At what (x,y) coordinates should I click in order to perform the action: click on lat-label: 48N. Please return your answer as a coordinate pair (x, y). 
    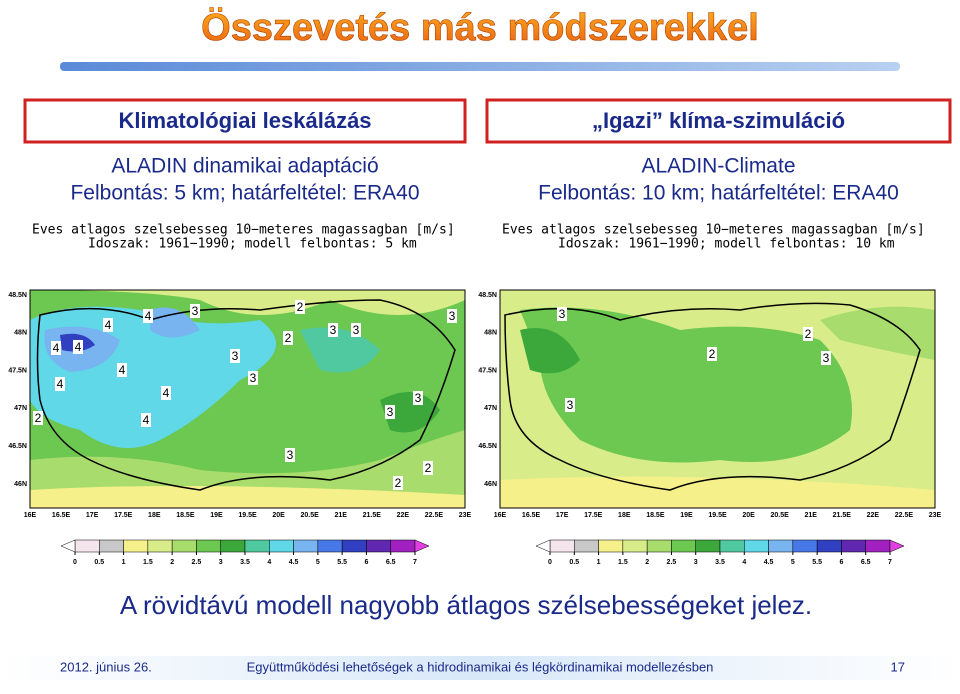
    Looking at the image, I should click on (490, 333).